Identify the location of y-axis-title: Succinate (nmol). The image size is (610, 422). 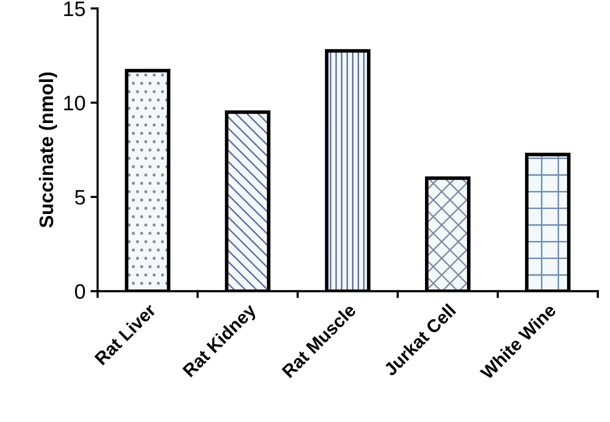
(48, 150).